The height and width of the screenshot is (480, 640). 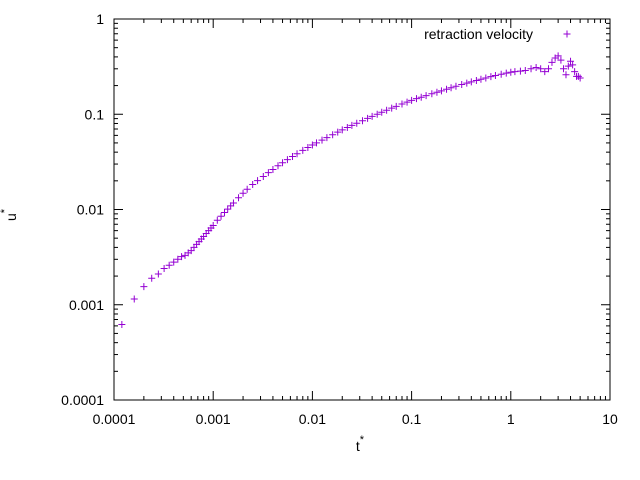 I want to click on y-tick-label: 0.0001, so click(x=82, y=400).